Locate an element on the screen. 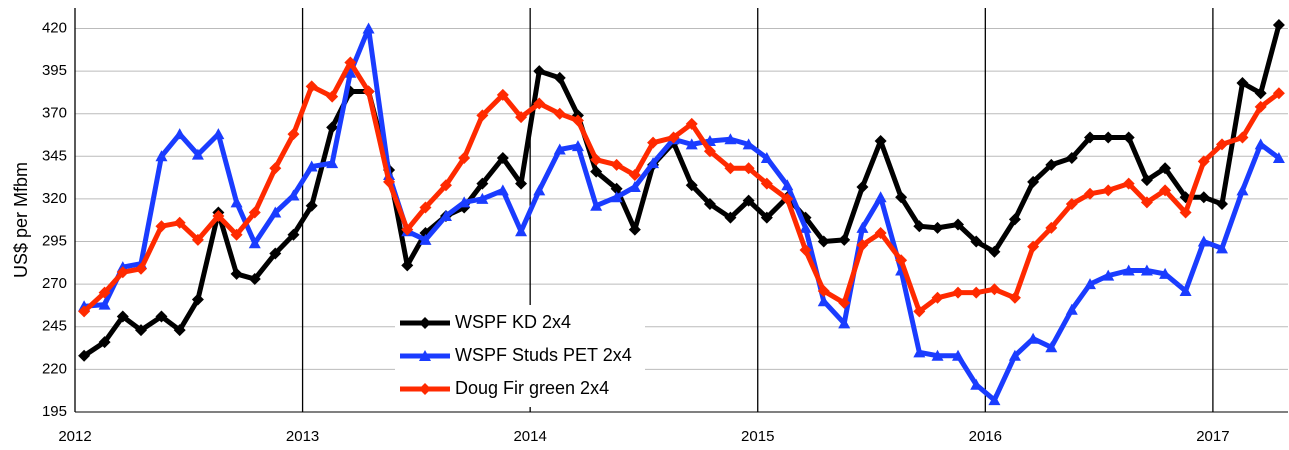 The height and width of the screenshot is (450, 1289). x-tick-label: 2016 is located at coordinates (985, 436).